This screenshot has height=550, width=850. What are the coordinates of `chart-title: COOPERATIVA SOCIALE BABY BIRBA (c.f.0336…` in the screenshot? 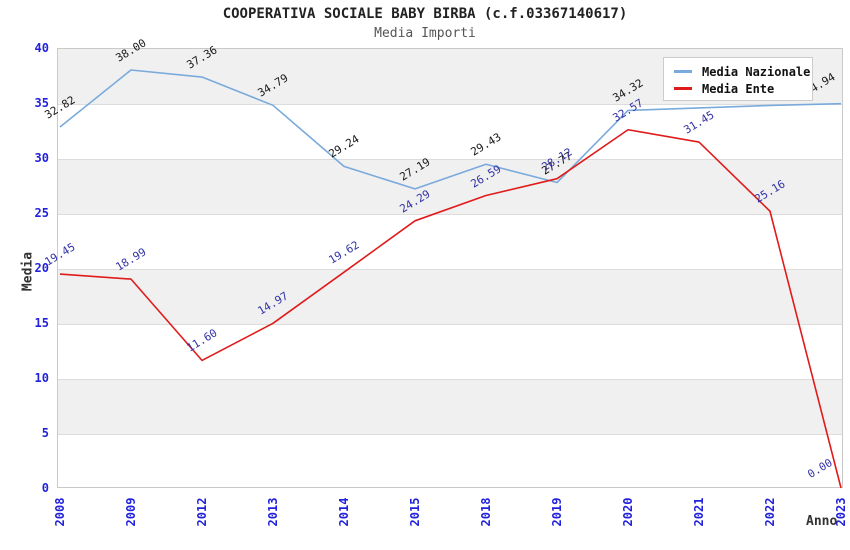 It's located at (425, 14).